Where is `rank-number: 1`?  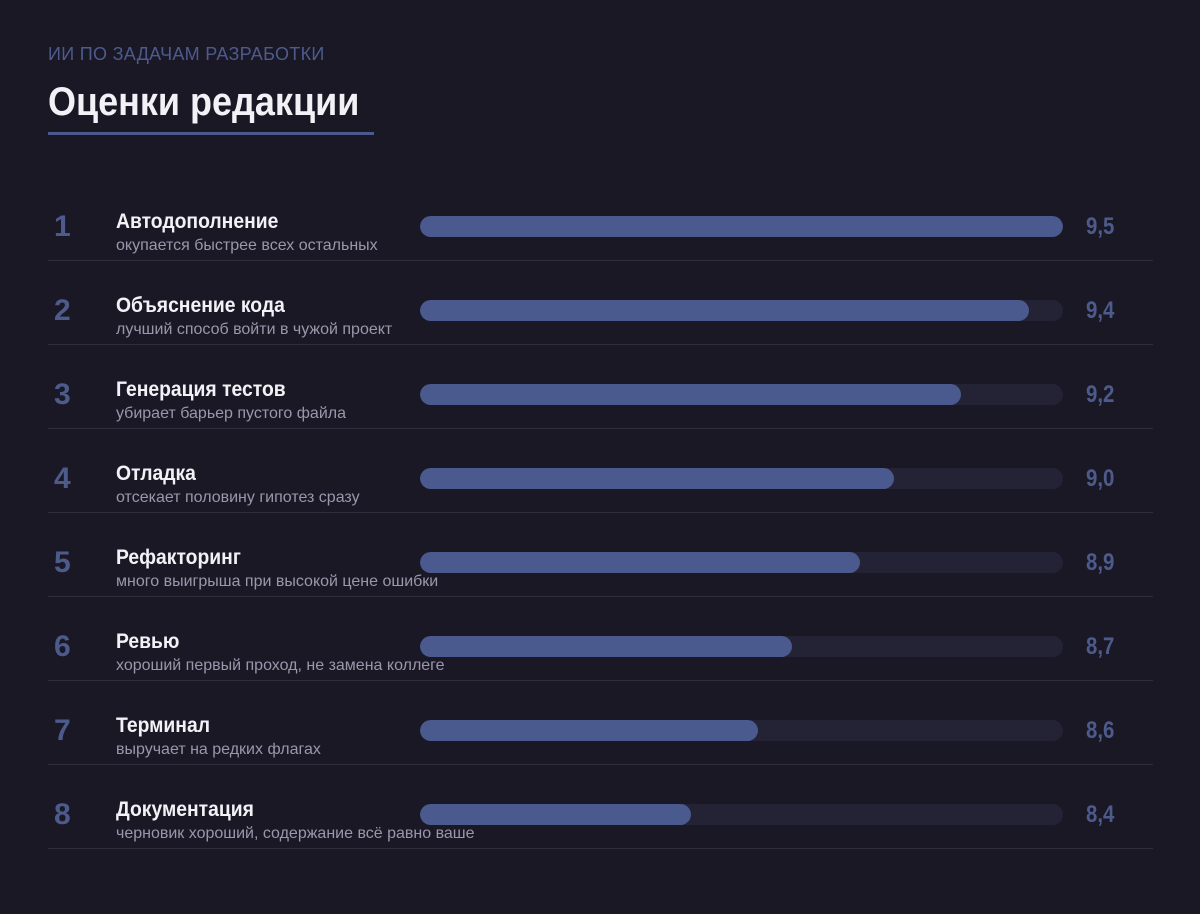 rank-number: 1 is located at coordinates (62, 226).